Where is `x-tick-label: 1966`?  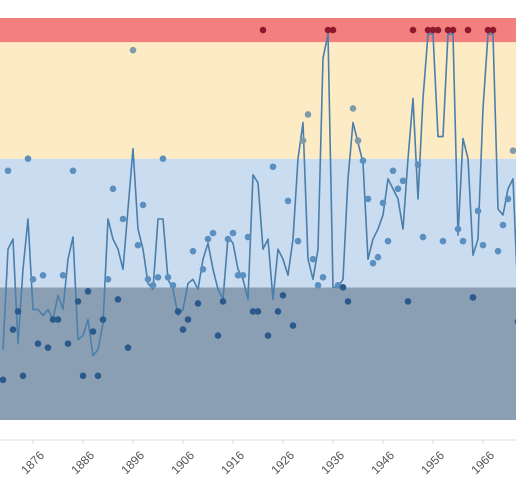
x-tick-label: 1966 is located at coordinates (482, 462).